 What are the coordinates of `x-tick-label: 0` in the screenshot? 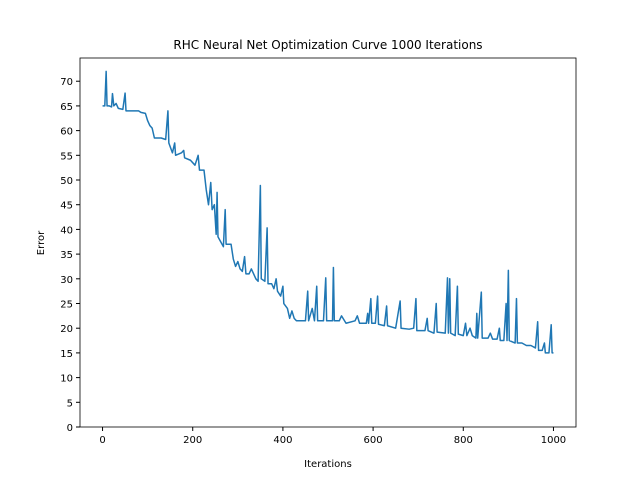 It's located at (102, 440).